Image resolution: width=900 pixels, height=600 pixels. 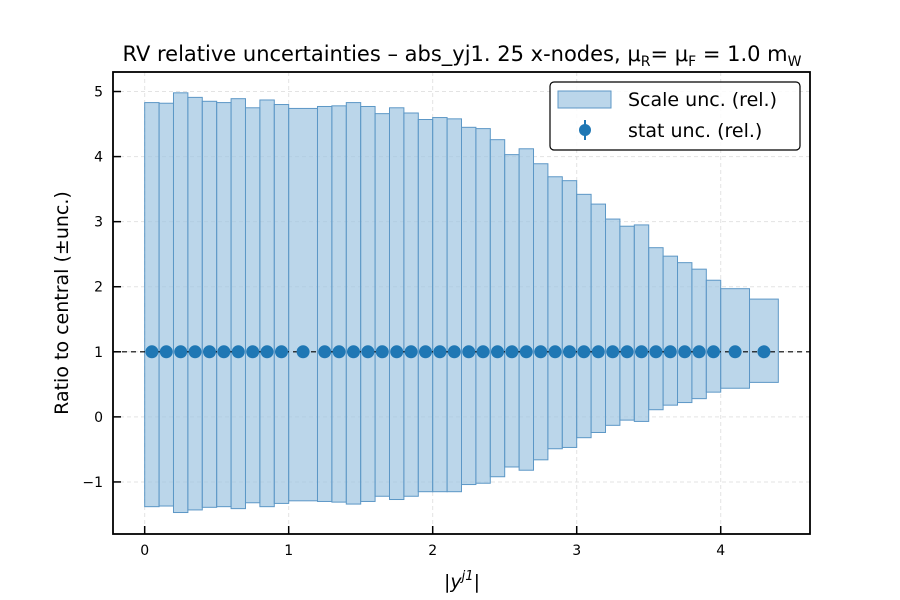 What do you see at coordinates (585, 130) in the screenshot?
I see `legend-stat-marker` at bounding box center [585, 130].